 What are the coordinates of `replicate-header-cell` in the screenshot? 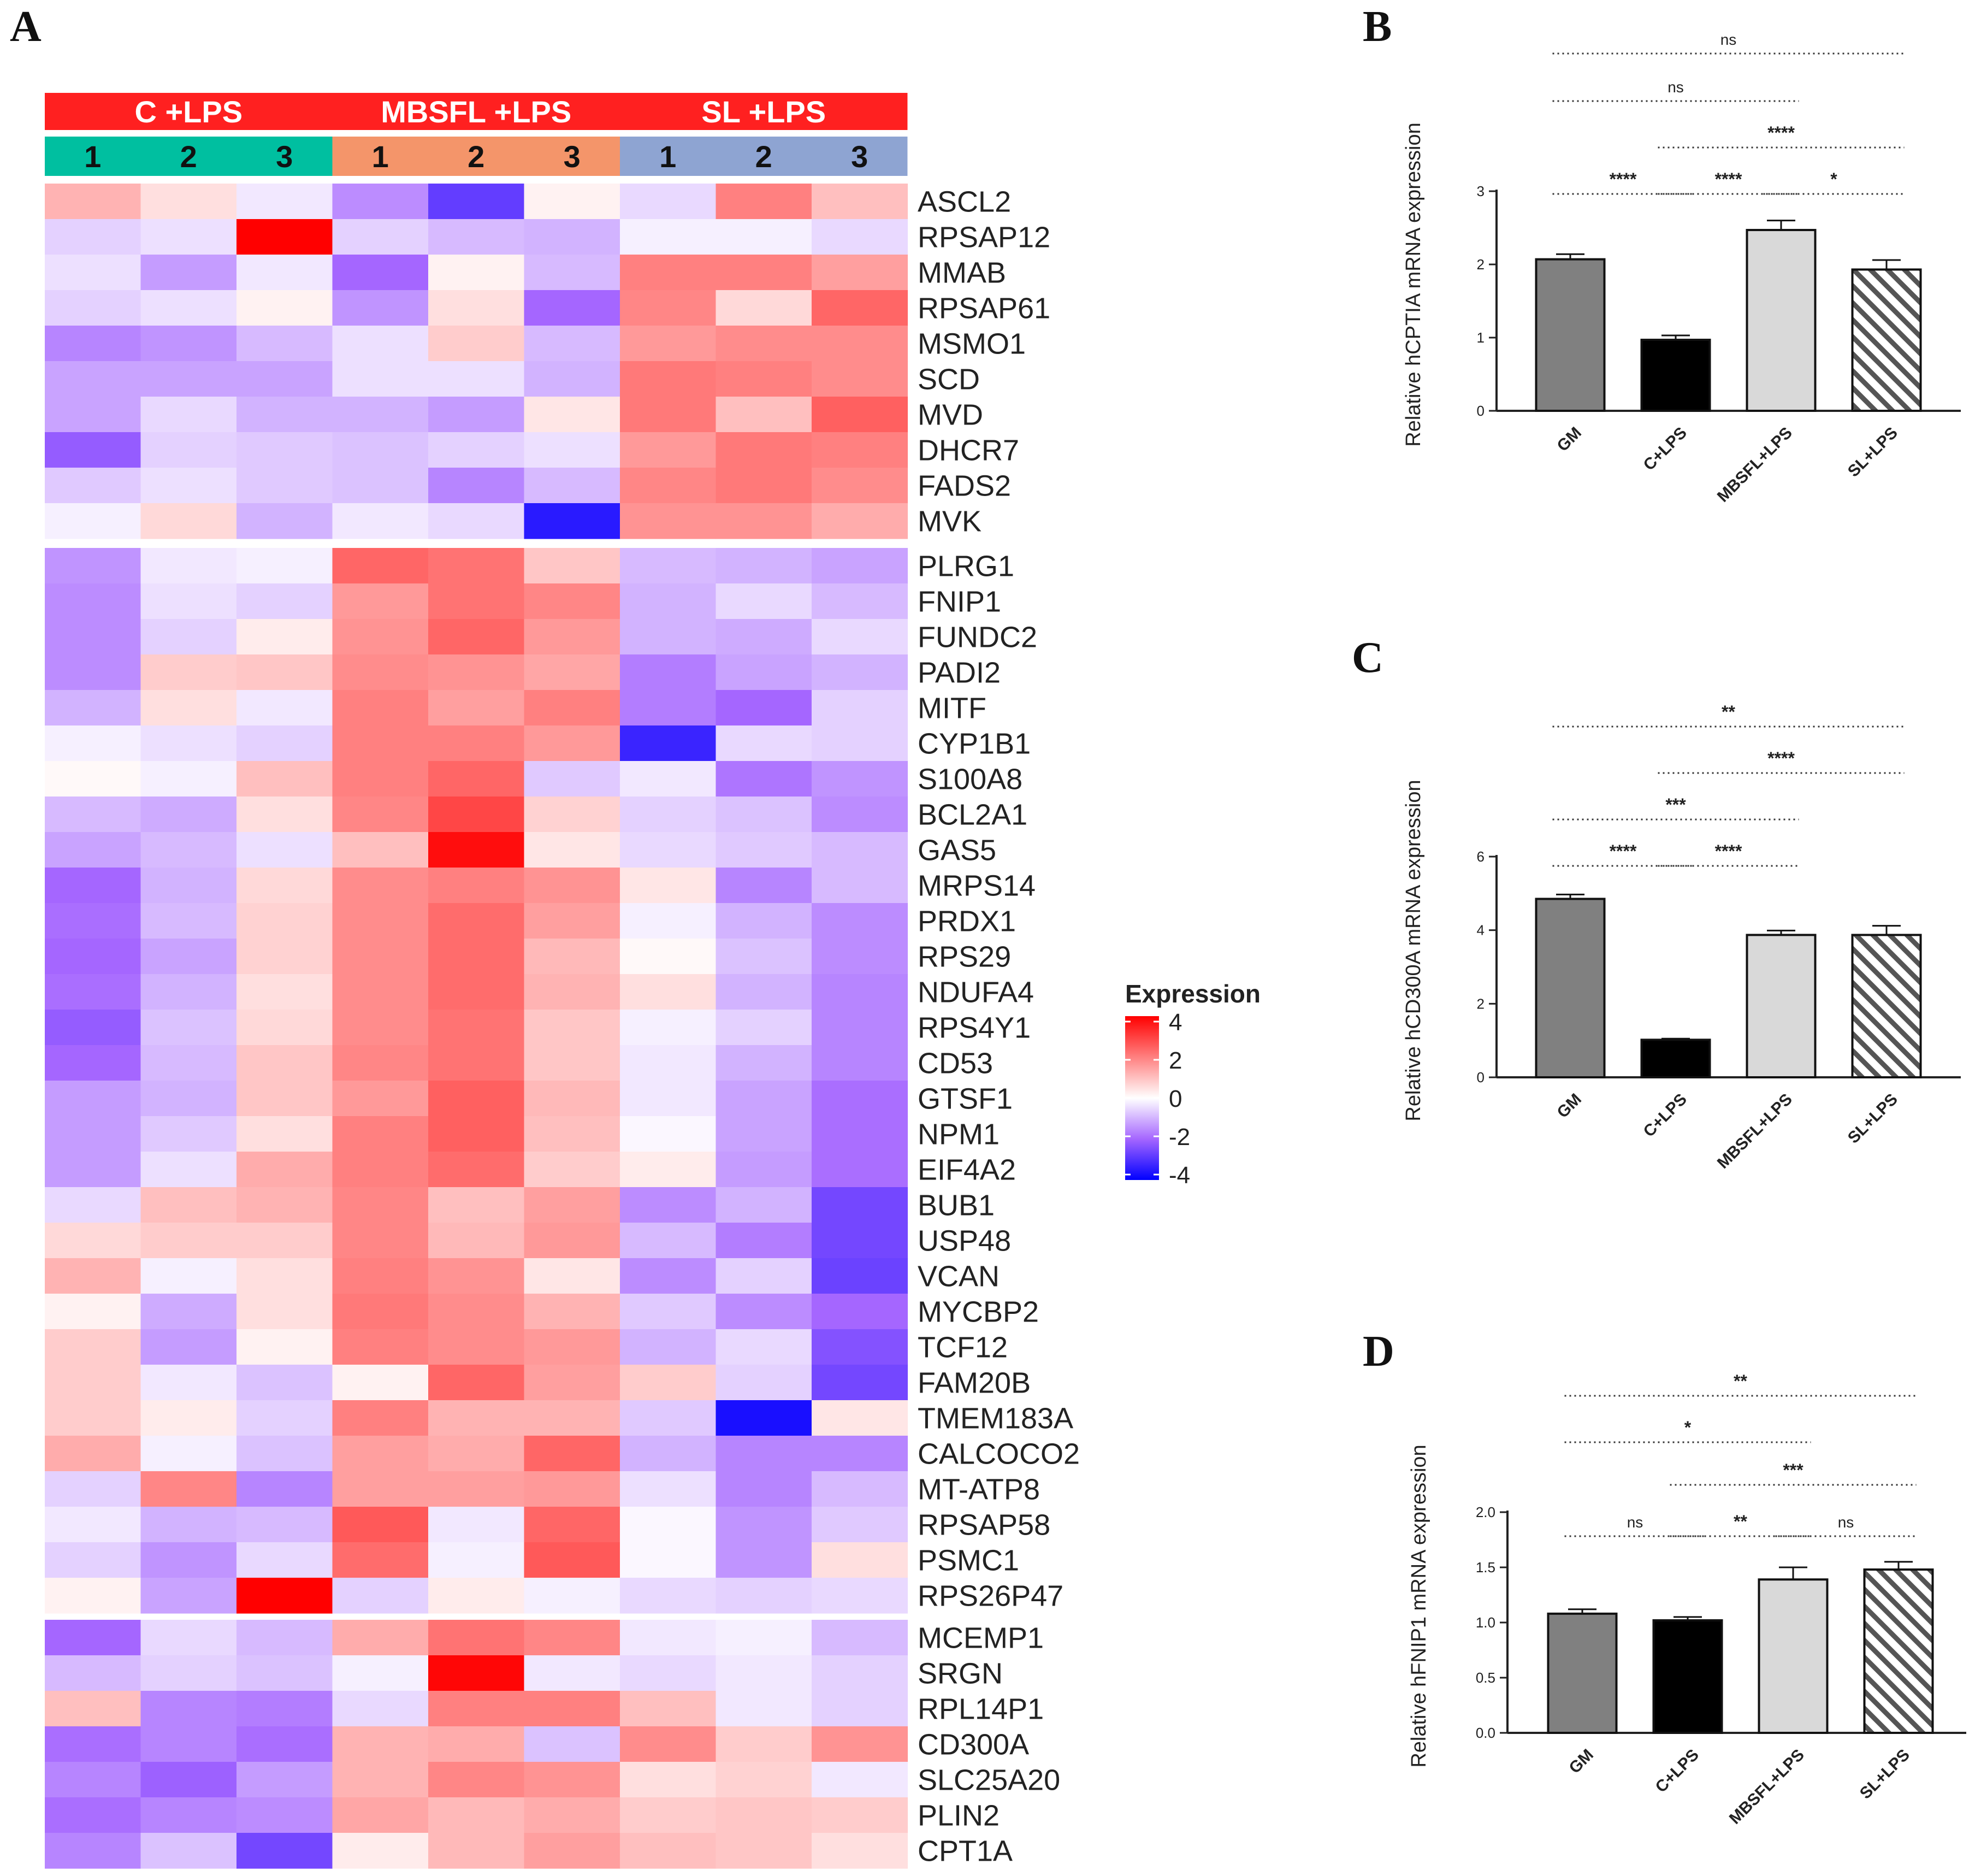 It's located at (93, 157).